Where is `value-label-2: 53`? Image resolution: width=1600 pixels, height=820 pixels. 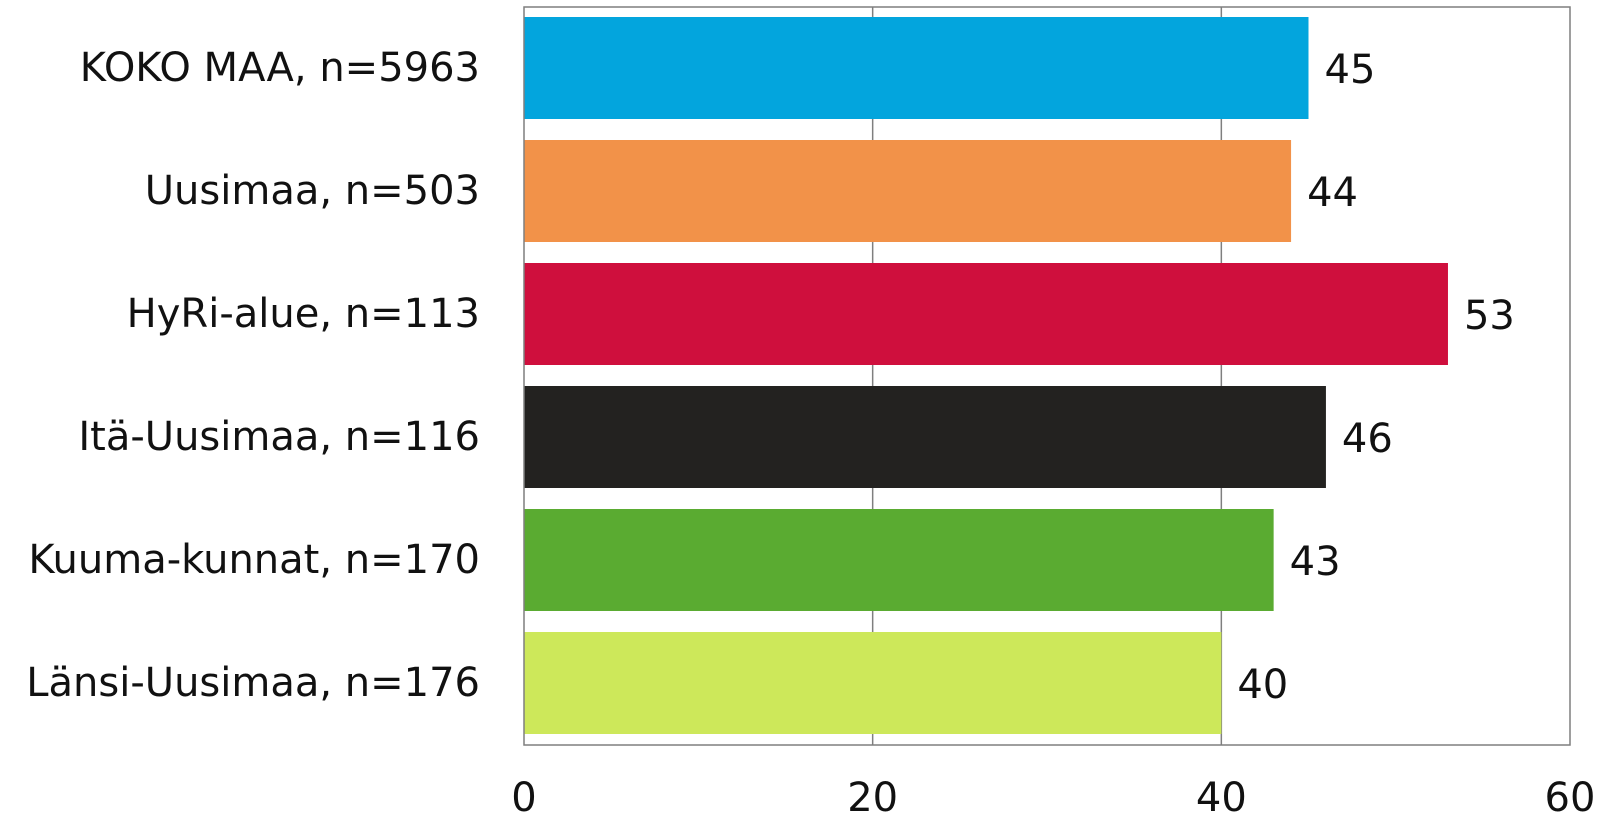
value-label-2: 53 is located at coordinates (1489, 316).